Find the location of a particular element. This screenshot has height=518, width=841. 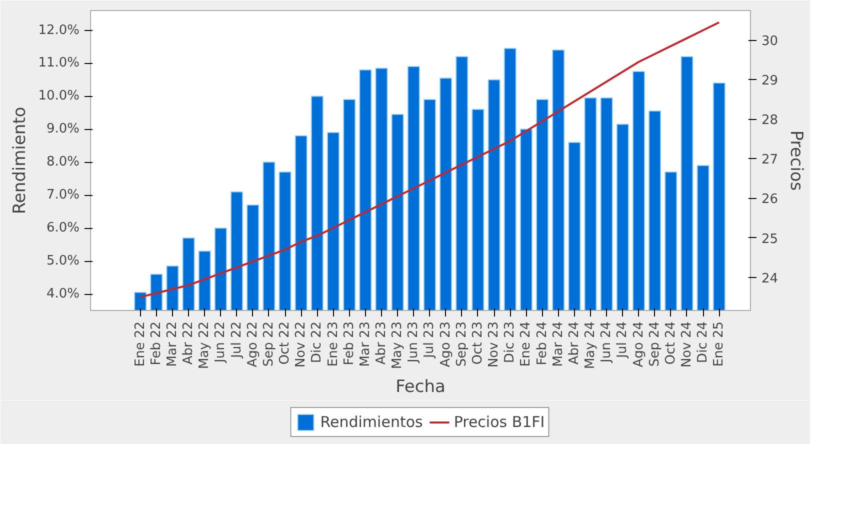

y2-tick-label: 30 is located at coordinates (770, 42).